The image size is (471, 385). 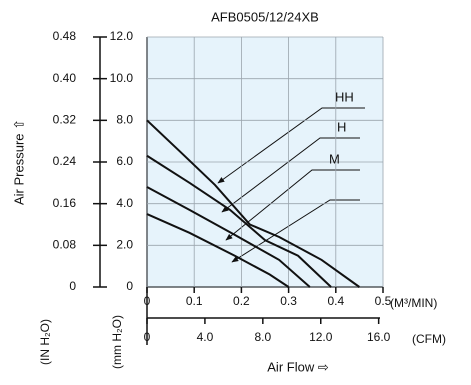 What do you see at coordinates (65, 161) in the screenshot?
I see `y2-tick-label: 0.24` at bounding box center [65, 161].